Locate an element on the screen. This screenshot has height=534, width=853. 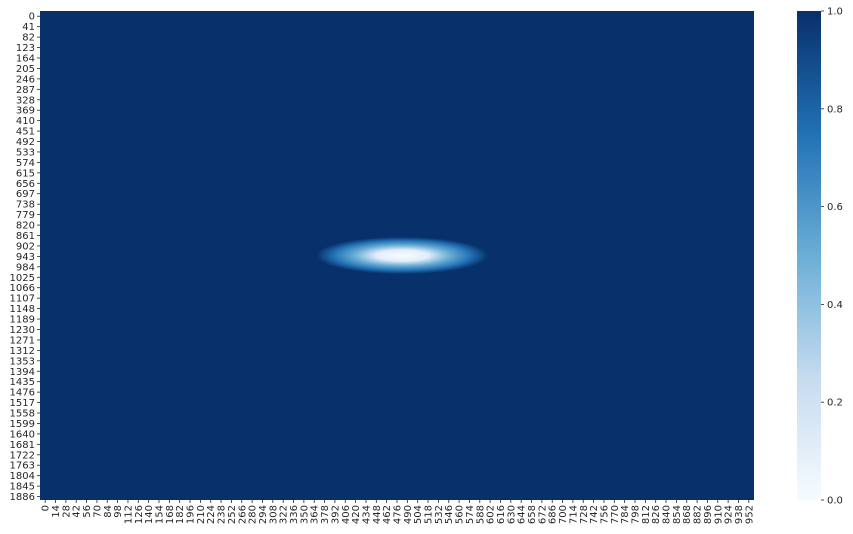
x-tick-label: 462 is located at coordinates (387, 514).